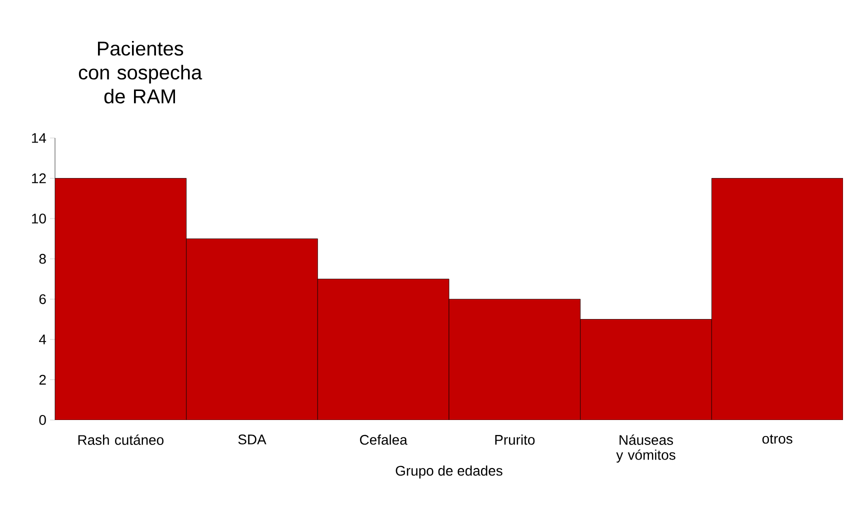  Describe the element at coordinates (449, 471) in the screenshot. I see `x-axis-title: Grupo de edades` at that location.